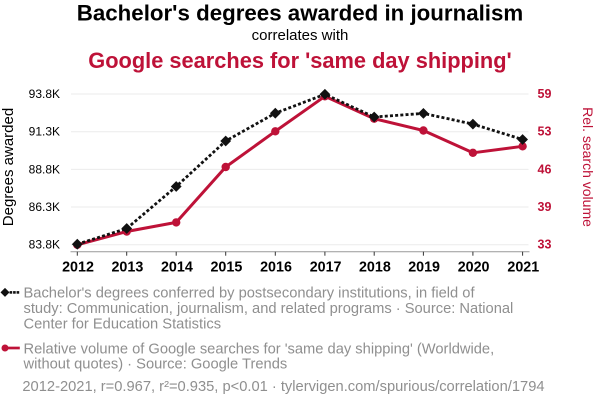  What do you see at coordinates (326, 268) in the screenshot?
I see `svg-text: 2017` at bounding box center [326, 268].